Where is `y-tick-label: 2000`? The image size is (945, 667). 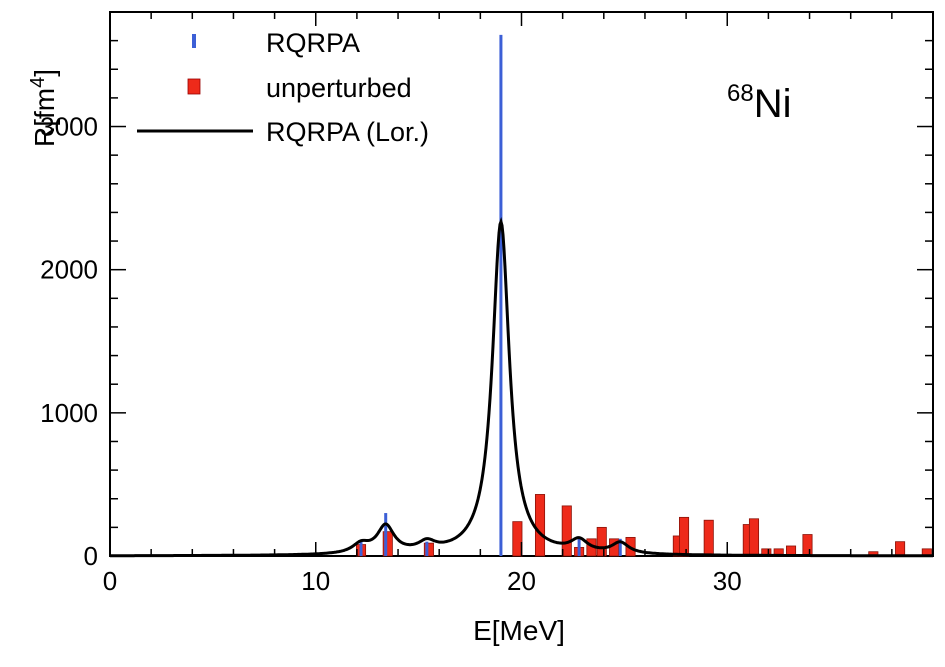 y-tick-label: 2000 is located at coordinates (69, 270).